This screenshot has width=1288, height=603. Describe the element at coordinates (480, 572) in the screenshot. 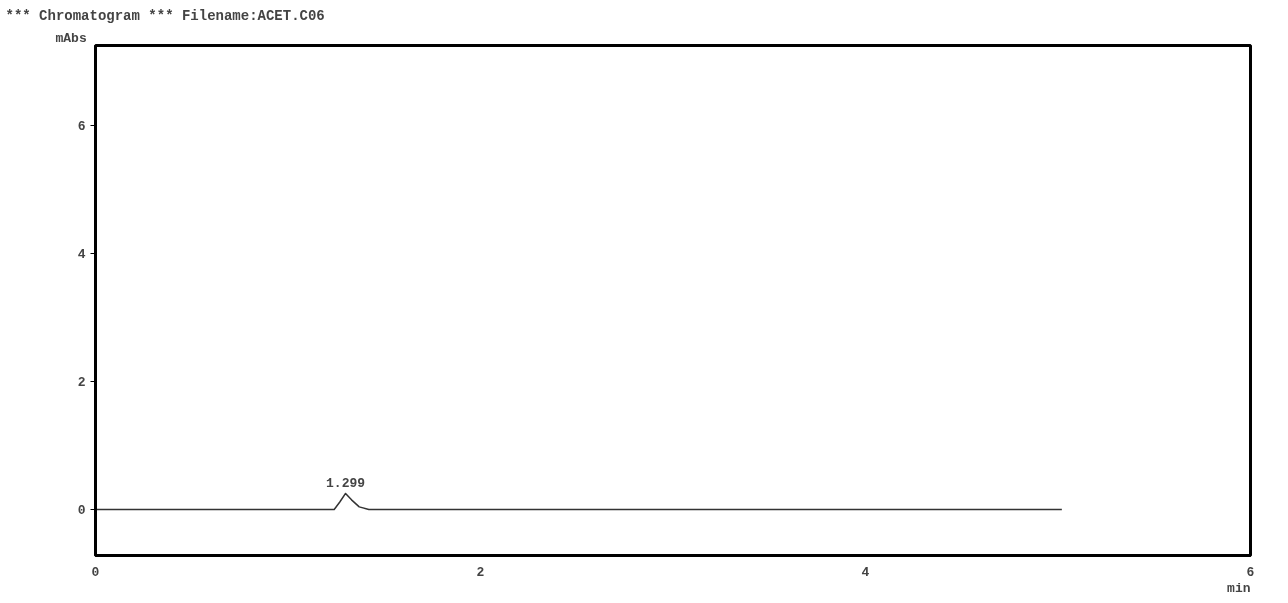

I see `x-tick-label: 2` at that location.